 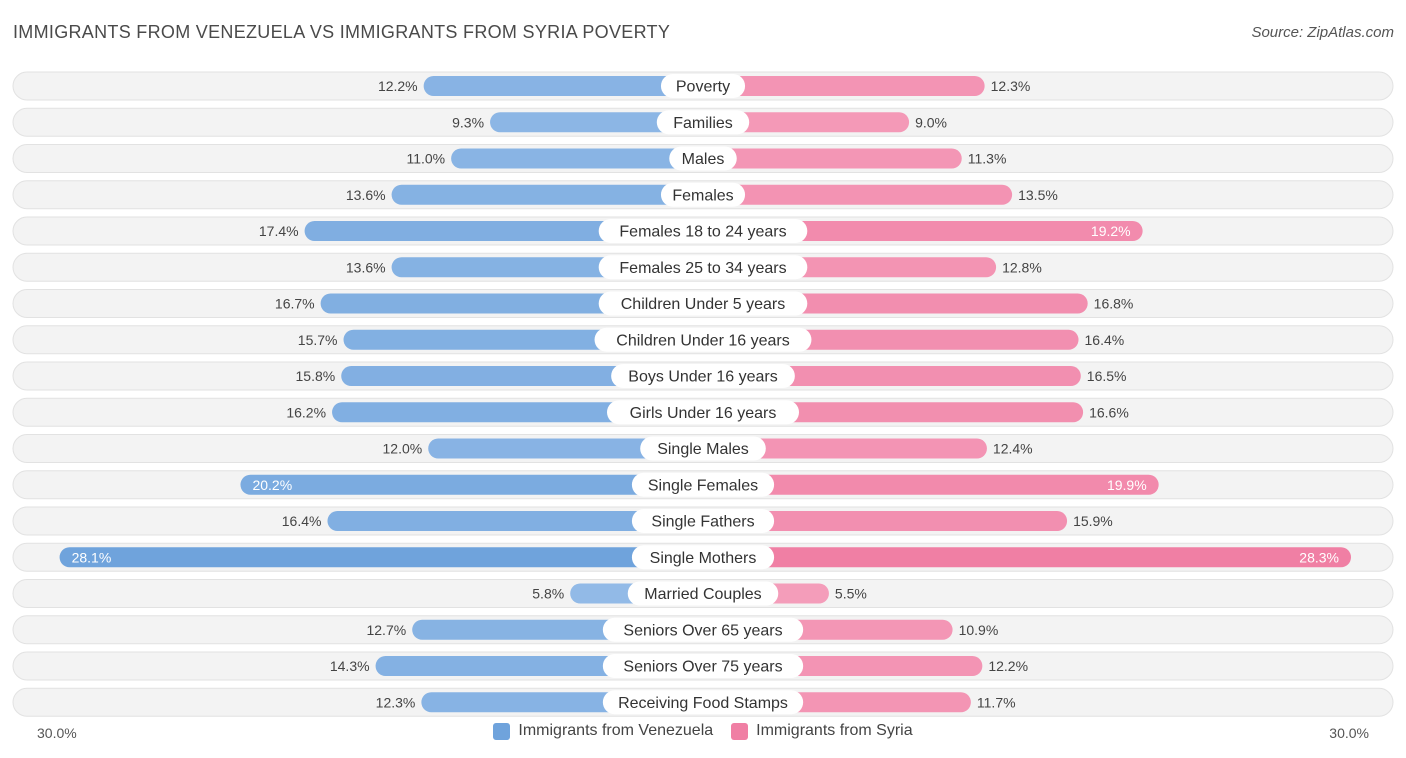 What do you see at coordinates (398, 86) in the screenshot?
I see `value-label-venezuela: 12.2%` at bounding box center [398, 86].